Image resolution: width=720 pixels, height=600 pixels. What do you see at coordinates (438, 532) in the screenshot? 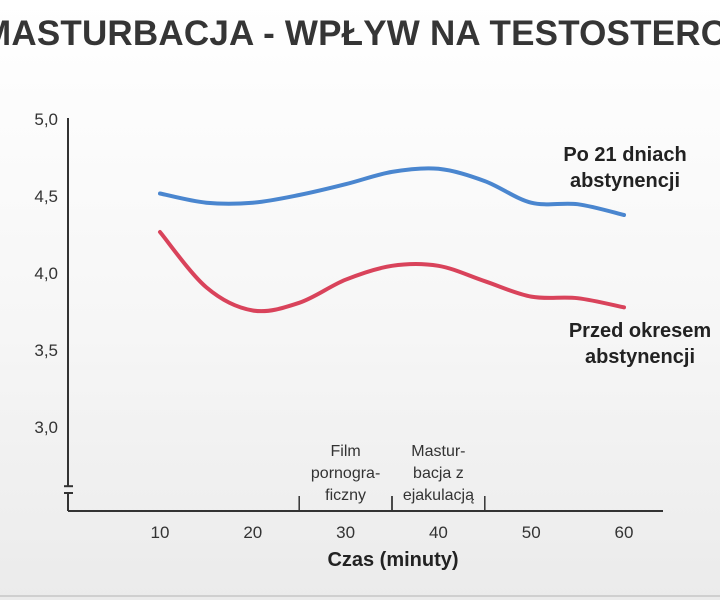
I see `x-tick-label: 40` at bounding box center [438, 532].